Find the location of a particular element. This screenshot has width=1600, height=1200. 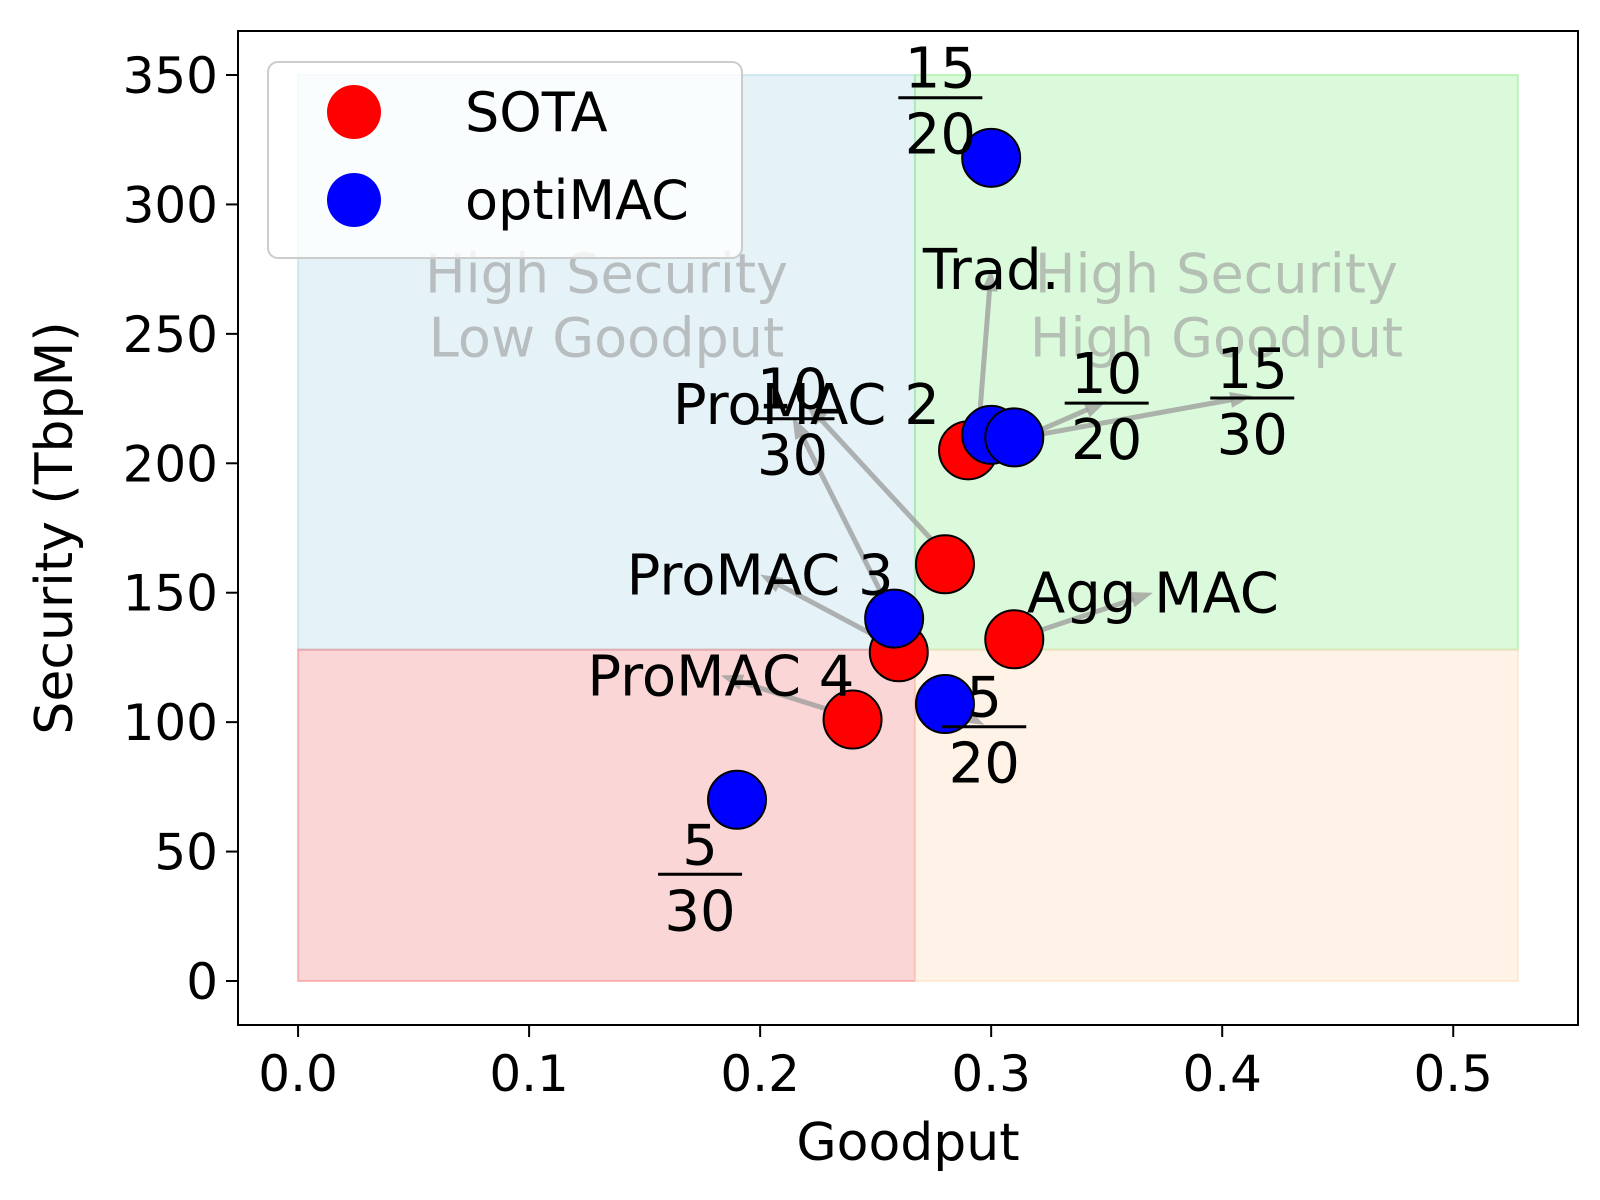

data-point-layer is located at coordinates (876, 478).